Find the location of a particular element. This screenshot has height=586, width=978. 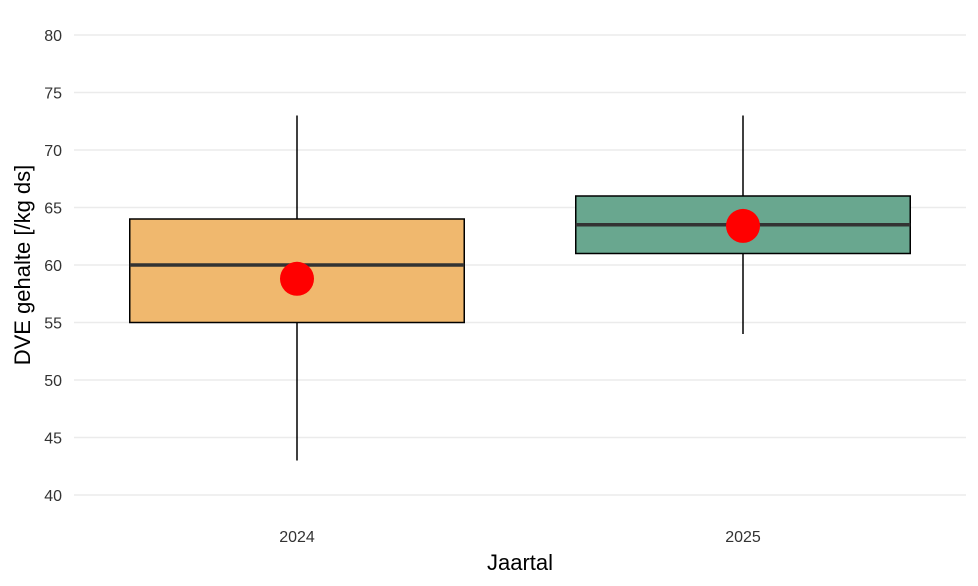

y-tick-label: 55 is located at coordinates (53, 324).